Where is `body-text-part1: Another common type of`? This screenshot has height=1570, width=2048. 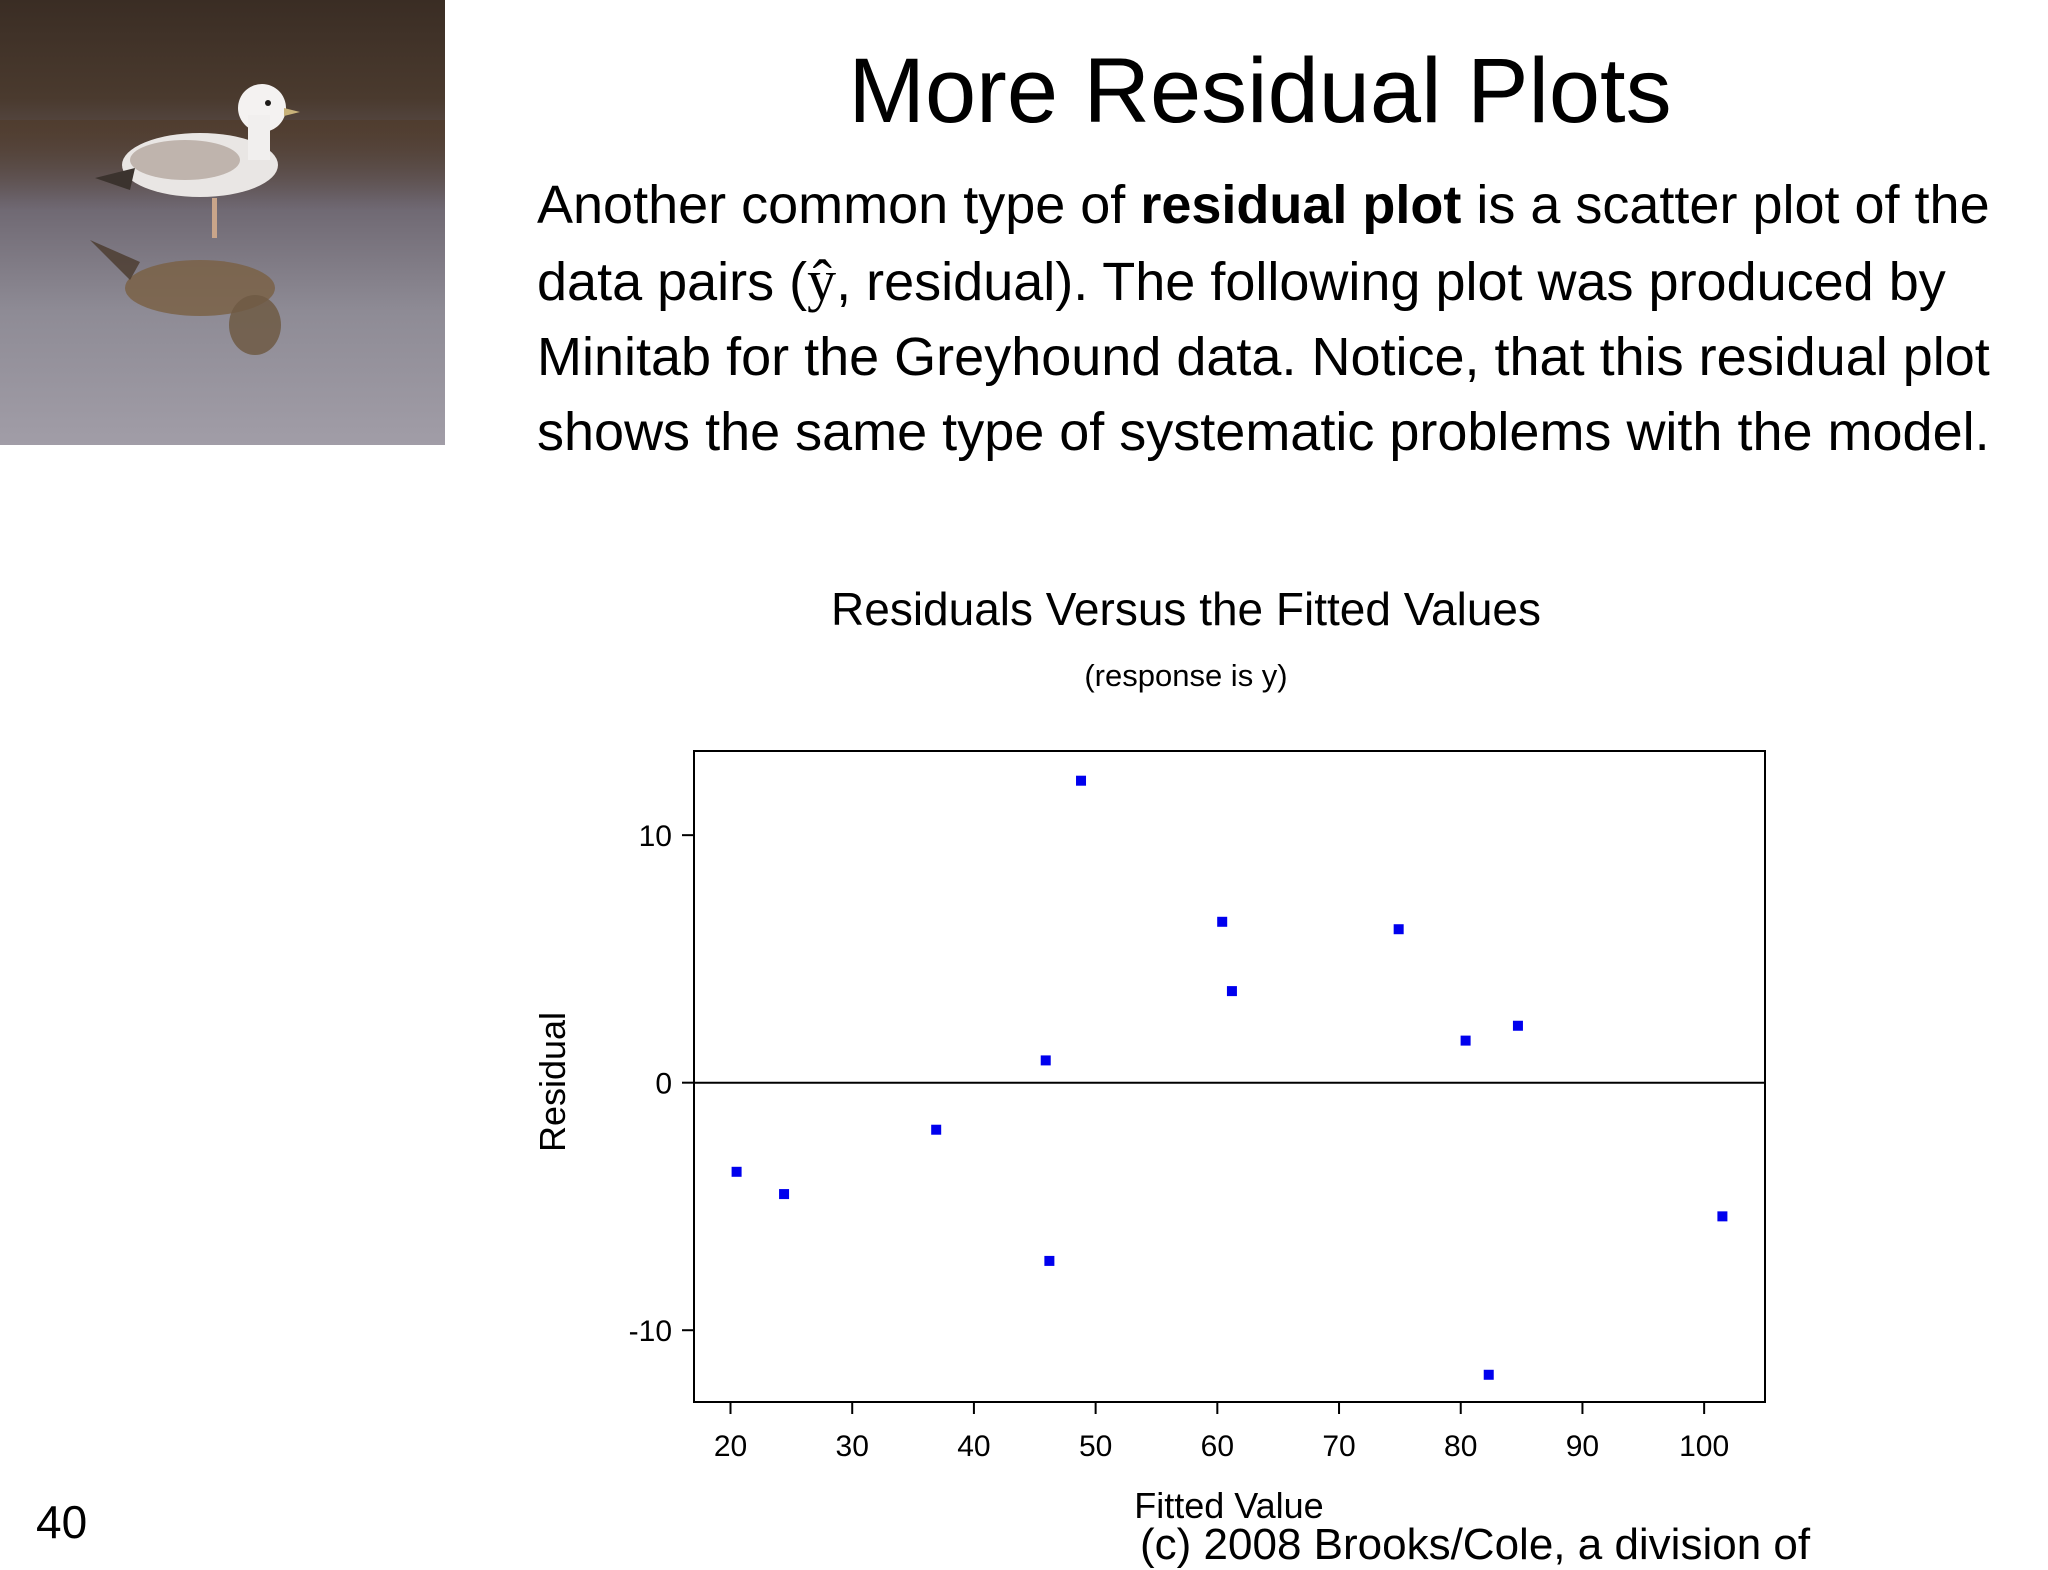 body-text-part1: Another common type of is located at coordinates (839, 205).